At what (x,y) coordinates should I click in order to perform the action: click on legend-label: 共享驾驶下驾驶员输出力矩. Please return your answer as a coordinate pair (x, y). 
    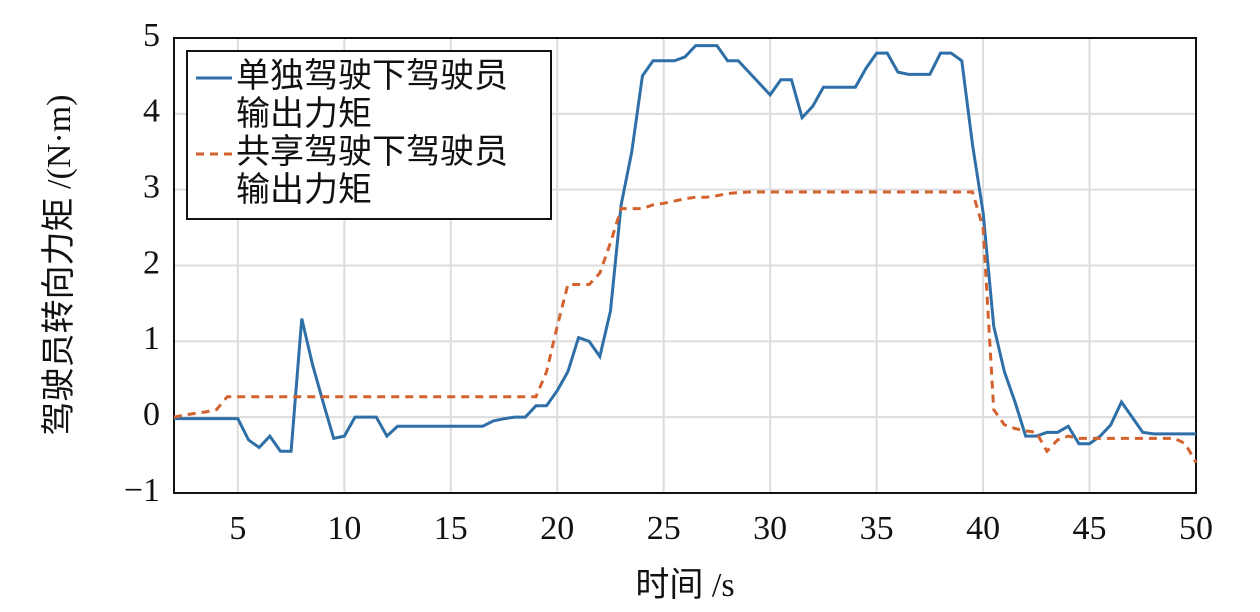
    Looking at the image, I should click on (372, 171).